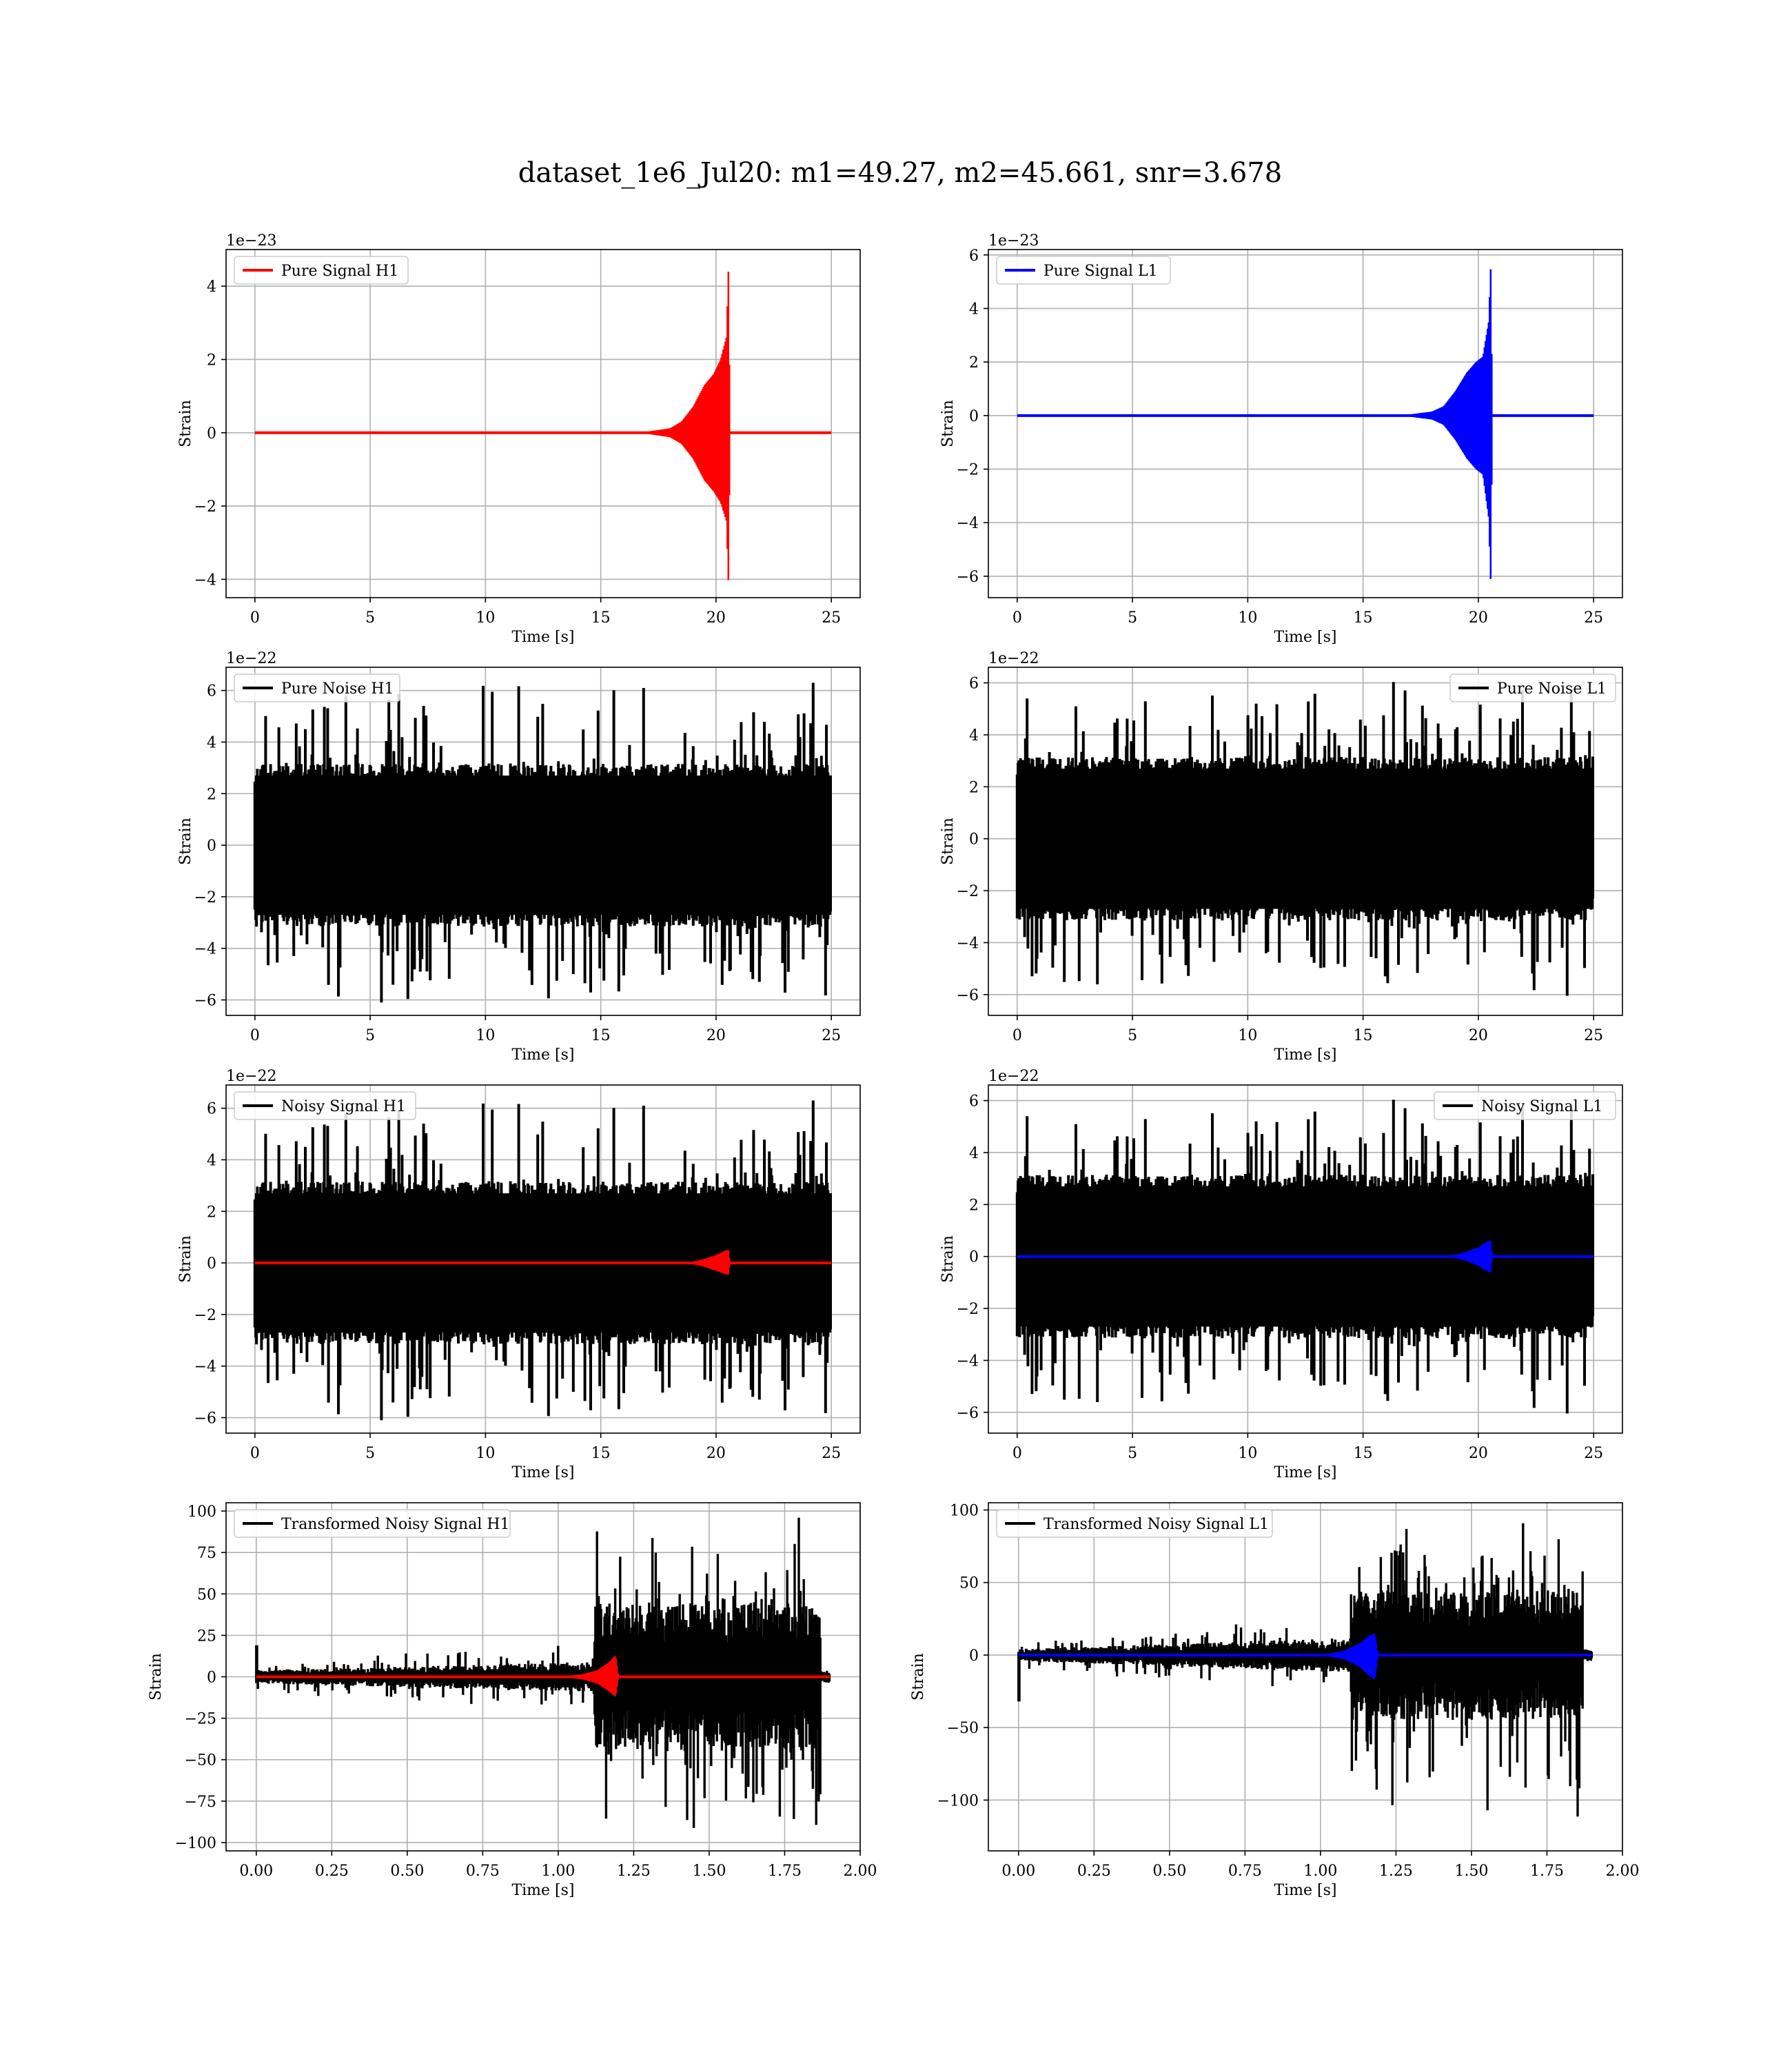 The width and height of the screenshot is (1792, 2068). What do you see at coordinates (200, 1719) in the screenshot?
I see `y-tick-label: −25` at bounding box center [200, 1719].